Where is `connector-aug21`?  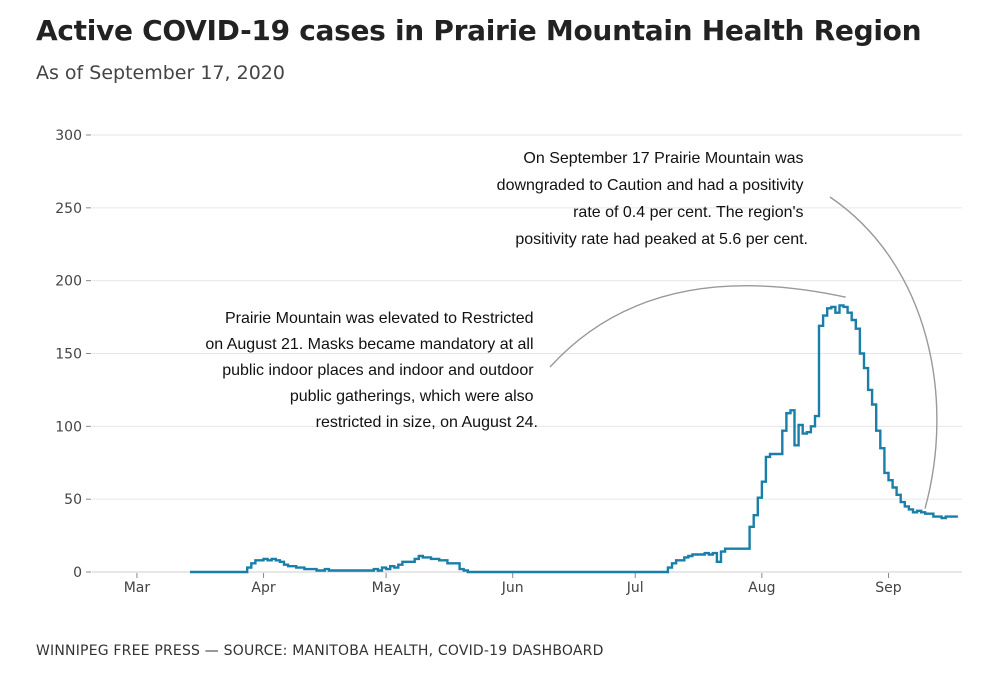 connector-aug21 is located at coordinates (697, 326).